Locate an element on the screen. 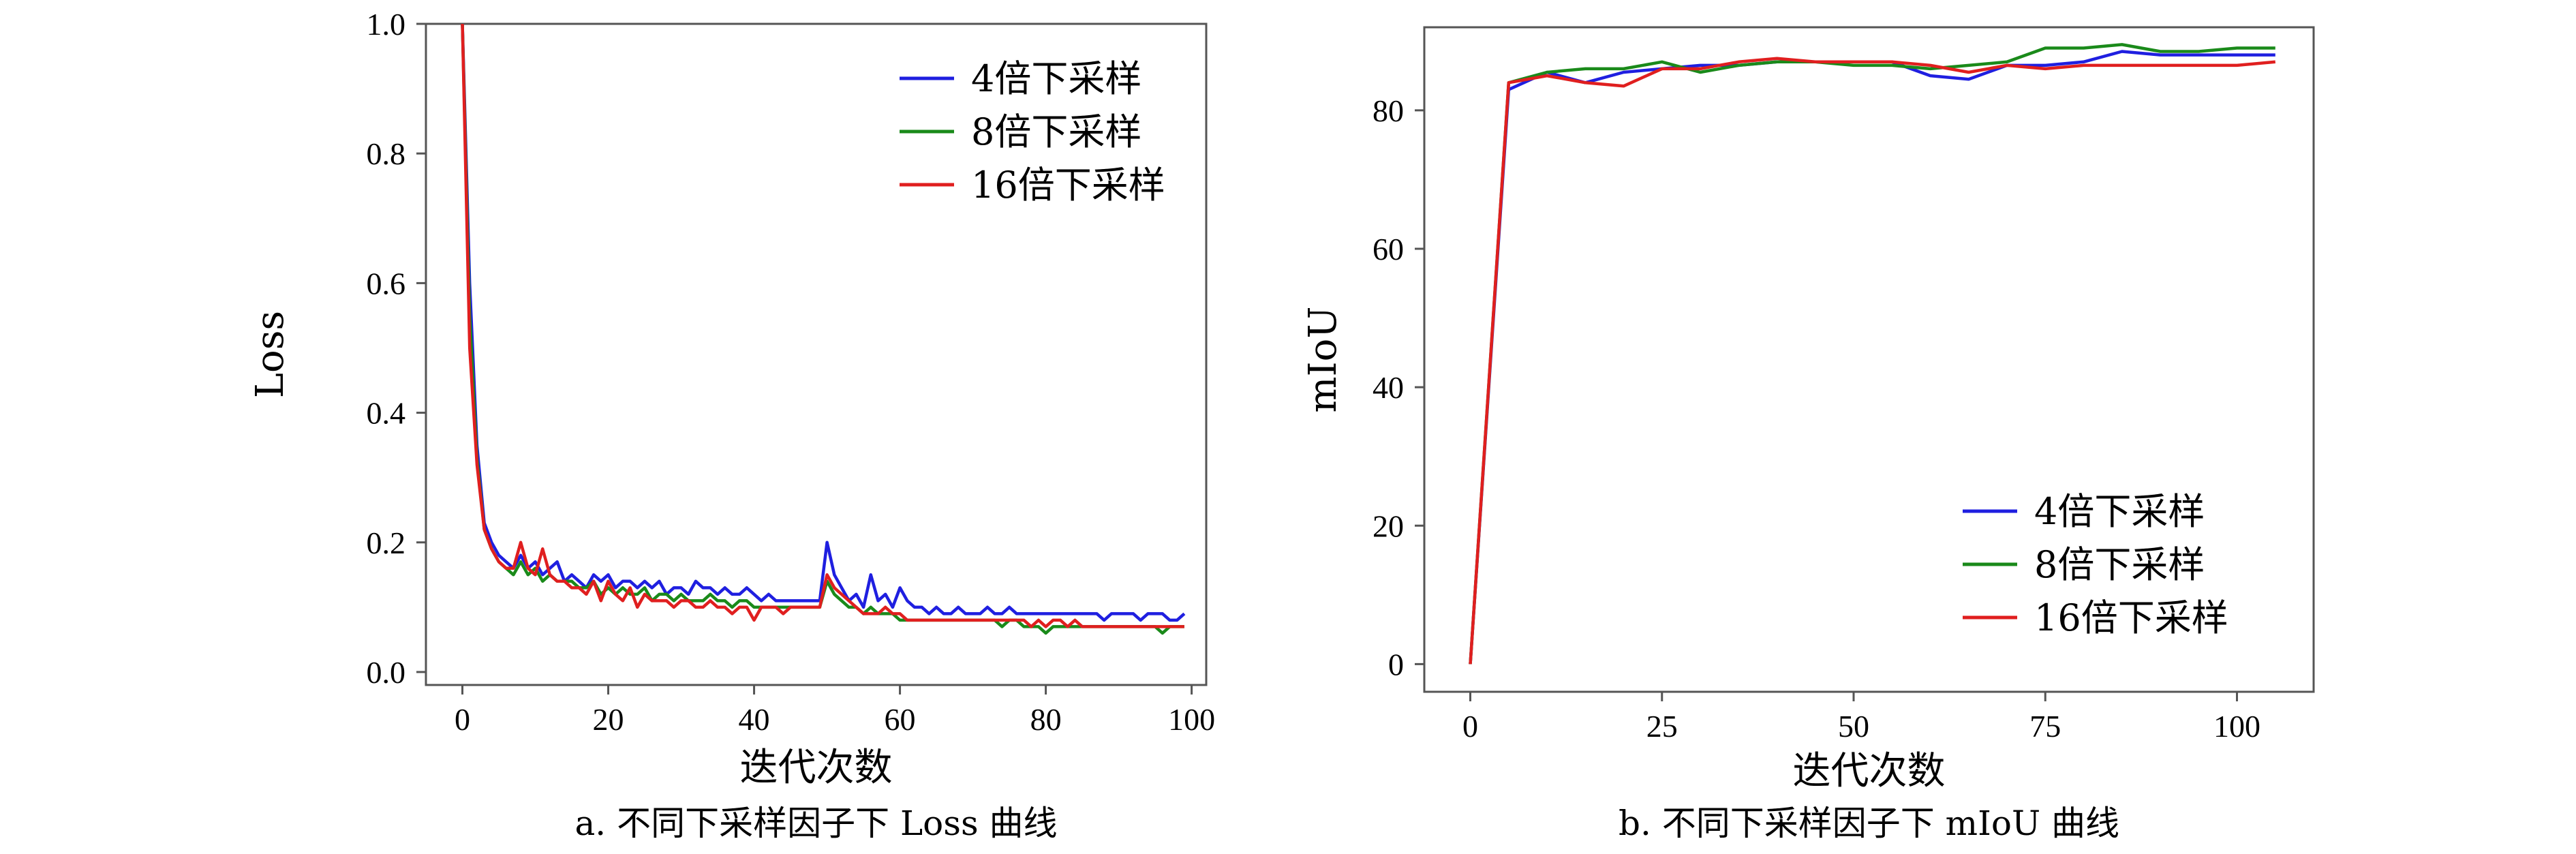 This screenshot has width=2576, height=854. y-tick-label: 40 is located at coordinates (1388, 387).